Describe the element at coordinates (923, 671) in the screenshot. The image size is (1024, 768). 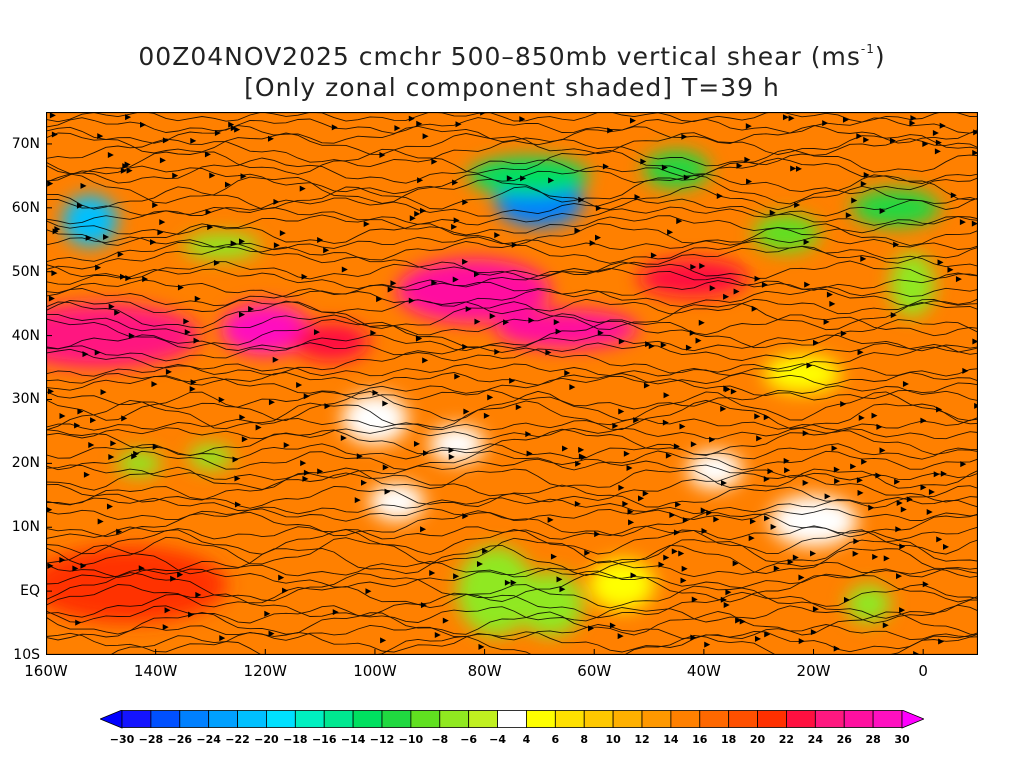
I see `lon-label: 0` at that location.